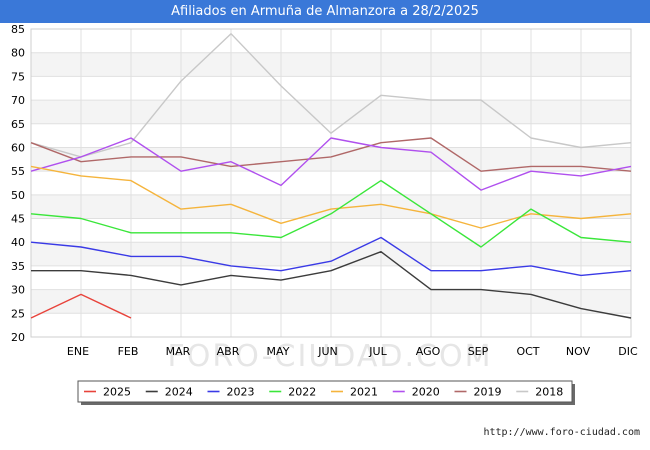 The height and width of the screenshot is (450, 650). Describe the element at coordinates (18, 29) in the screenshot. I see `y-tick-label: 85` at that location.